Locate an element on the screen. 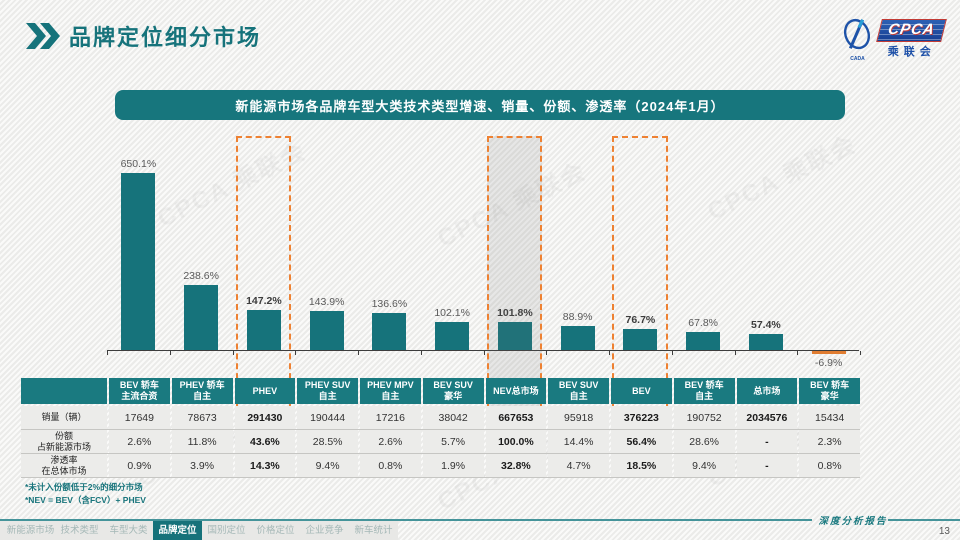 The image size is (960, 540). footnote-line: *NEV = BEV（含FCV）+ PHEV is located at coordinates (85, 499).